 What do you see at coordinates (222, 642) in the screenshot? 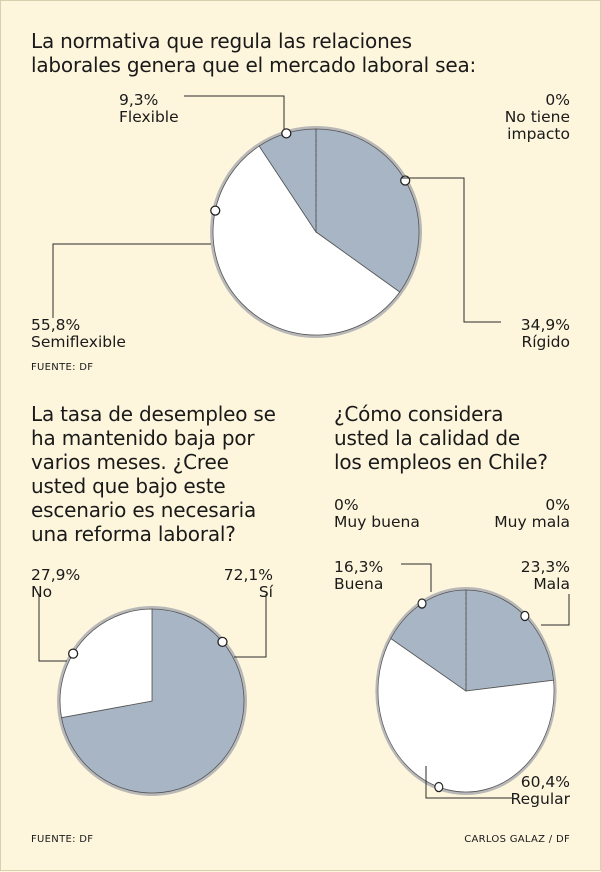
I see `marker-si` at bounding box center [222, 642].